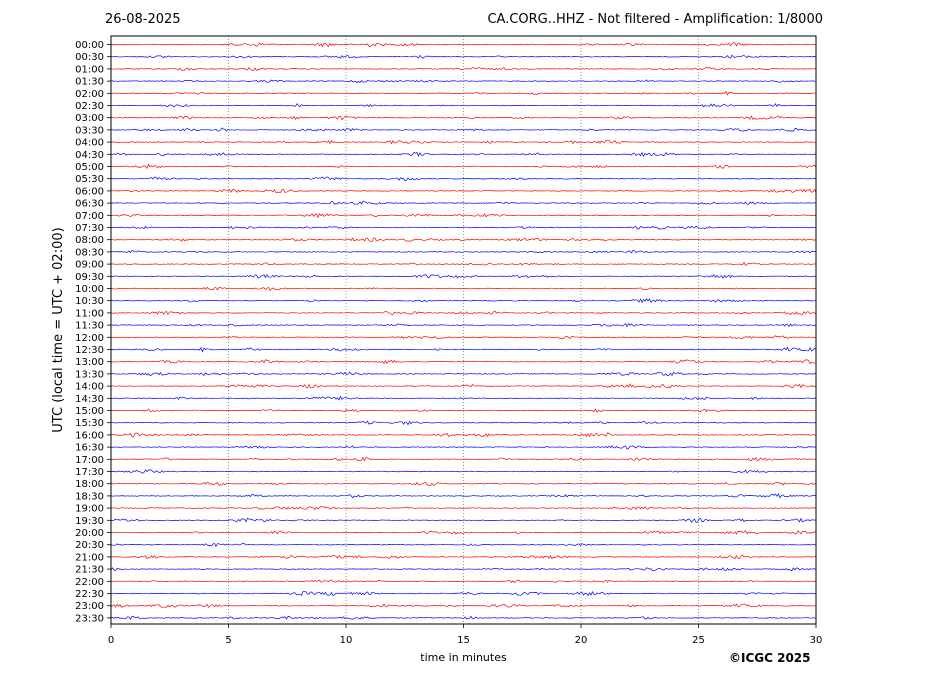  What do you see at coordinates (89, 45) in the screenshot?
I see `y-tick-label: 00:00` at bounding box center [89, 45].